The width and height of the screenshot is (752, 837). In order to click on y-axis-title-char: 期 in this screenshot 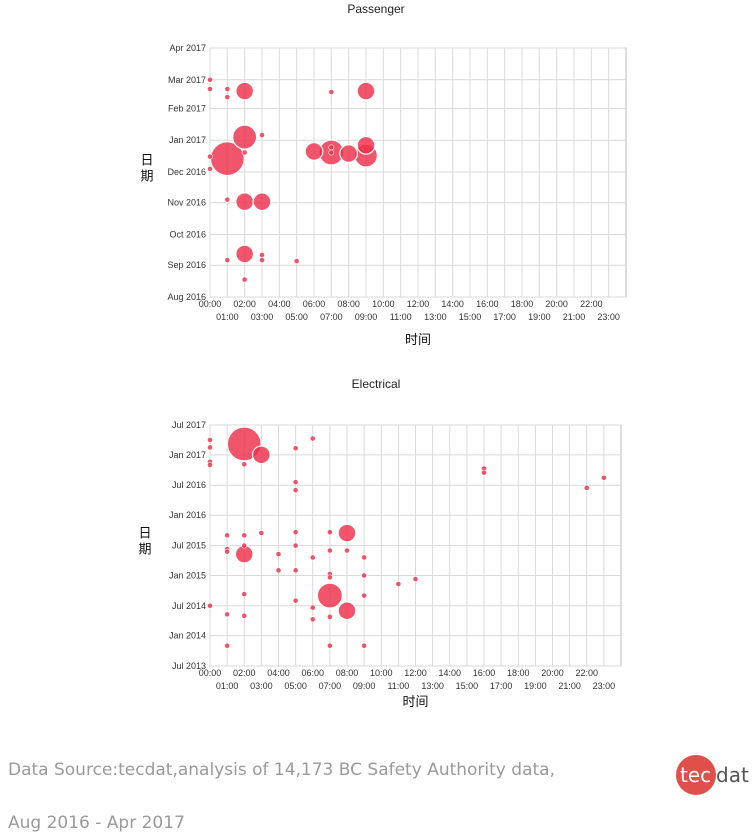, I will do `click(146, 177)`.